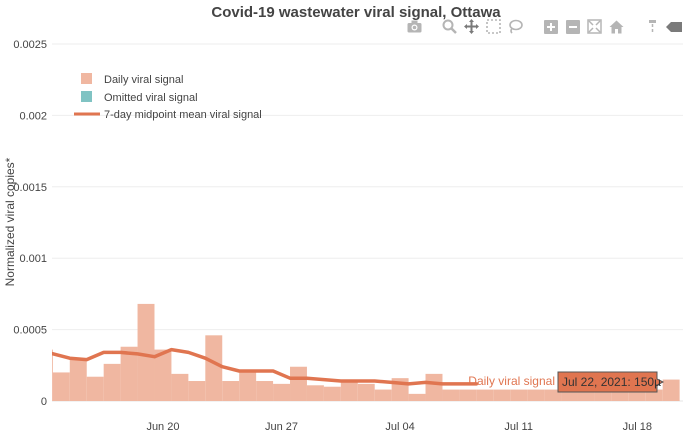  What do you see at coordinates (550, 26) in the screenshot?
I see `zoom-in-icon` at bounding box center [550, 26].